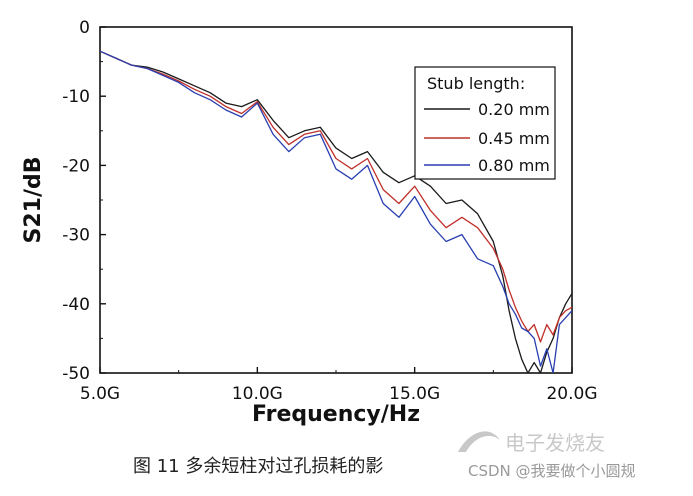  What do you see at coordinates (555, 443) in the screenshot?
I see `watermark-logo-text: 电子发烧友` at bounding box center [555, 443].